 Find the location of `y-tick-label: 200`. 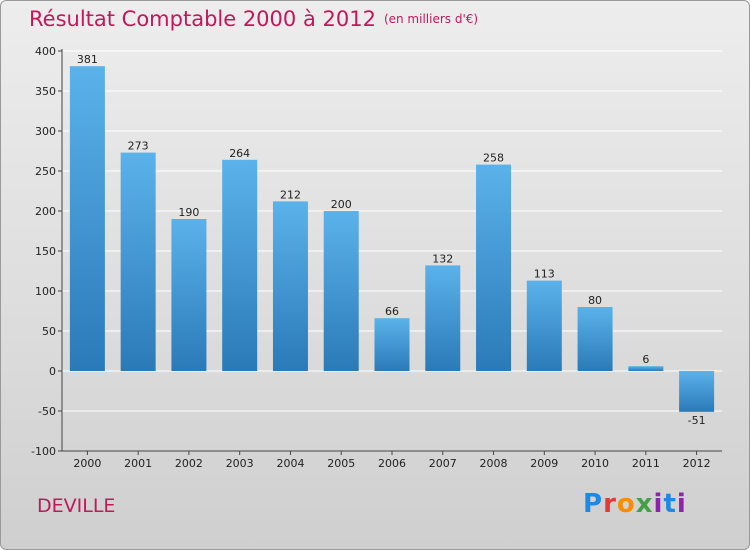

y-tick-label: 200 is located at coordinates (45, 211).